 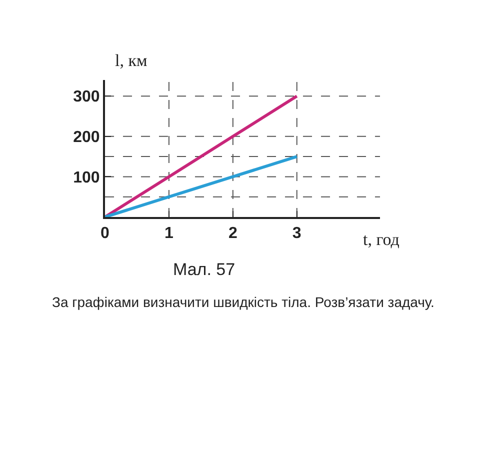 What do you see at coordinates (105, 233) in the screenshot?
I see `x-tick-label: 0` at bounding box center [105, 233].